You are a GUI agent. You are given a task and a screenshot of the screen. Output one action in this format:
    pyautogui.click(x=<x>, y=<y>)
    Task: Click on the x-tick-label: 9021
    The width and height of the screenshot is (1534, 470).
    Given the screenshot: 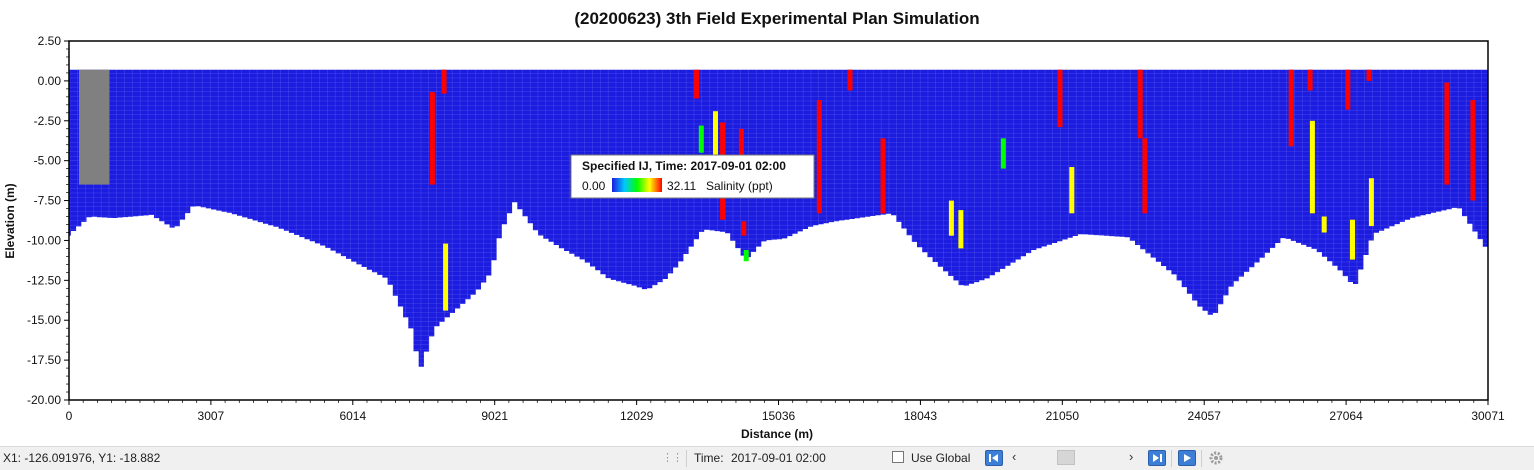 What is the action you would take?
    pyautogui.click(x=494, y=416)
    